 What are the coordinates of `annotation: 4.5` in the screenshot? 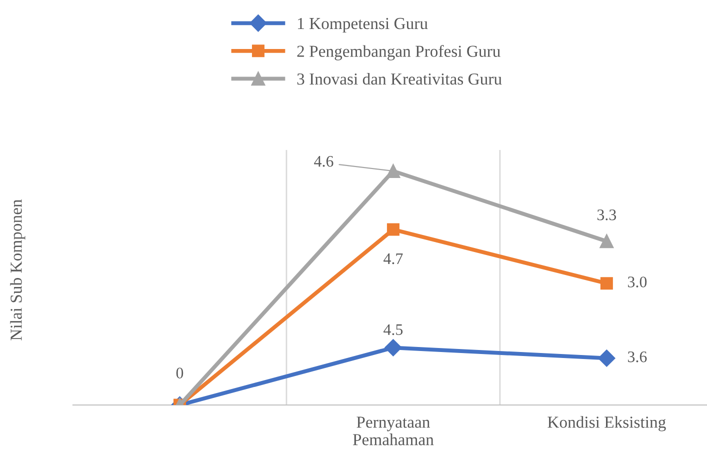 It's located at (393, 330).